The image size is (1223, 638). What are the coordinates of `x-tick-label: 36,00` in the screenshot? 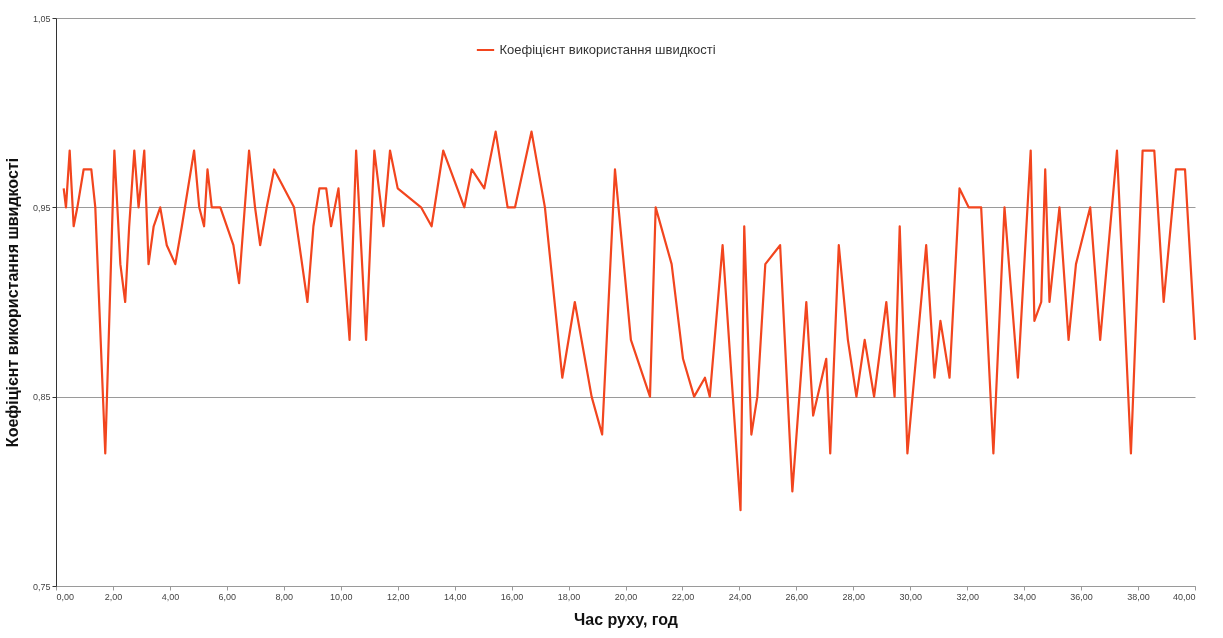 It's located at (1081, 596).